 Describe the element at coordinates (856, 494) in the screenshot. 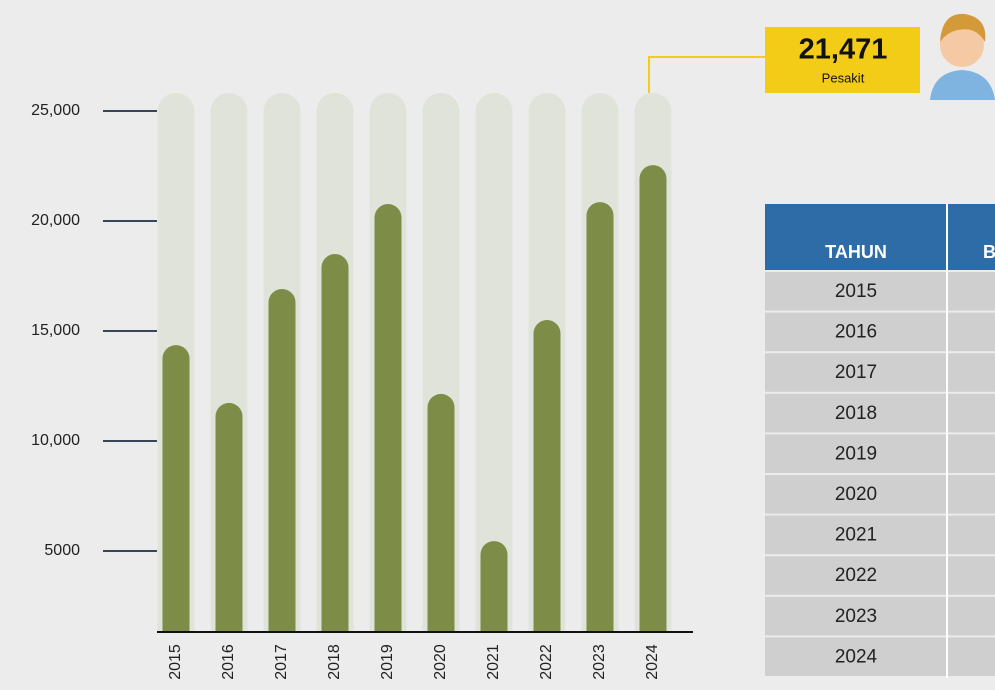

I see `table-cell: 2020` at that location.